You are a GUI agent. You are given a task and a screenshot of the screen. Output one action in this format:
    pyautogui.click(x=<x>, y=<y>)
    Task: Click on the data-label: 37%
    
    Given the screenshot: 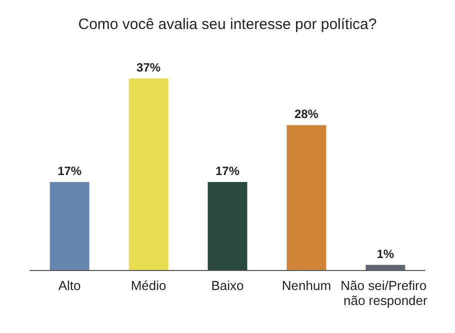 What is the action you would take?
    pyautogui.click(x=148, y=67)
    